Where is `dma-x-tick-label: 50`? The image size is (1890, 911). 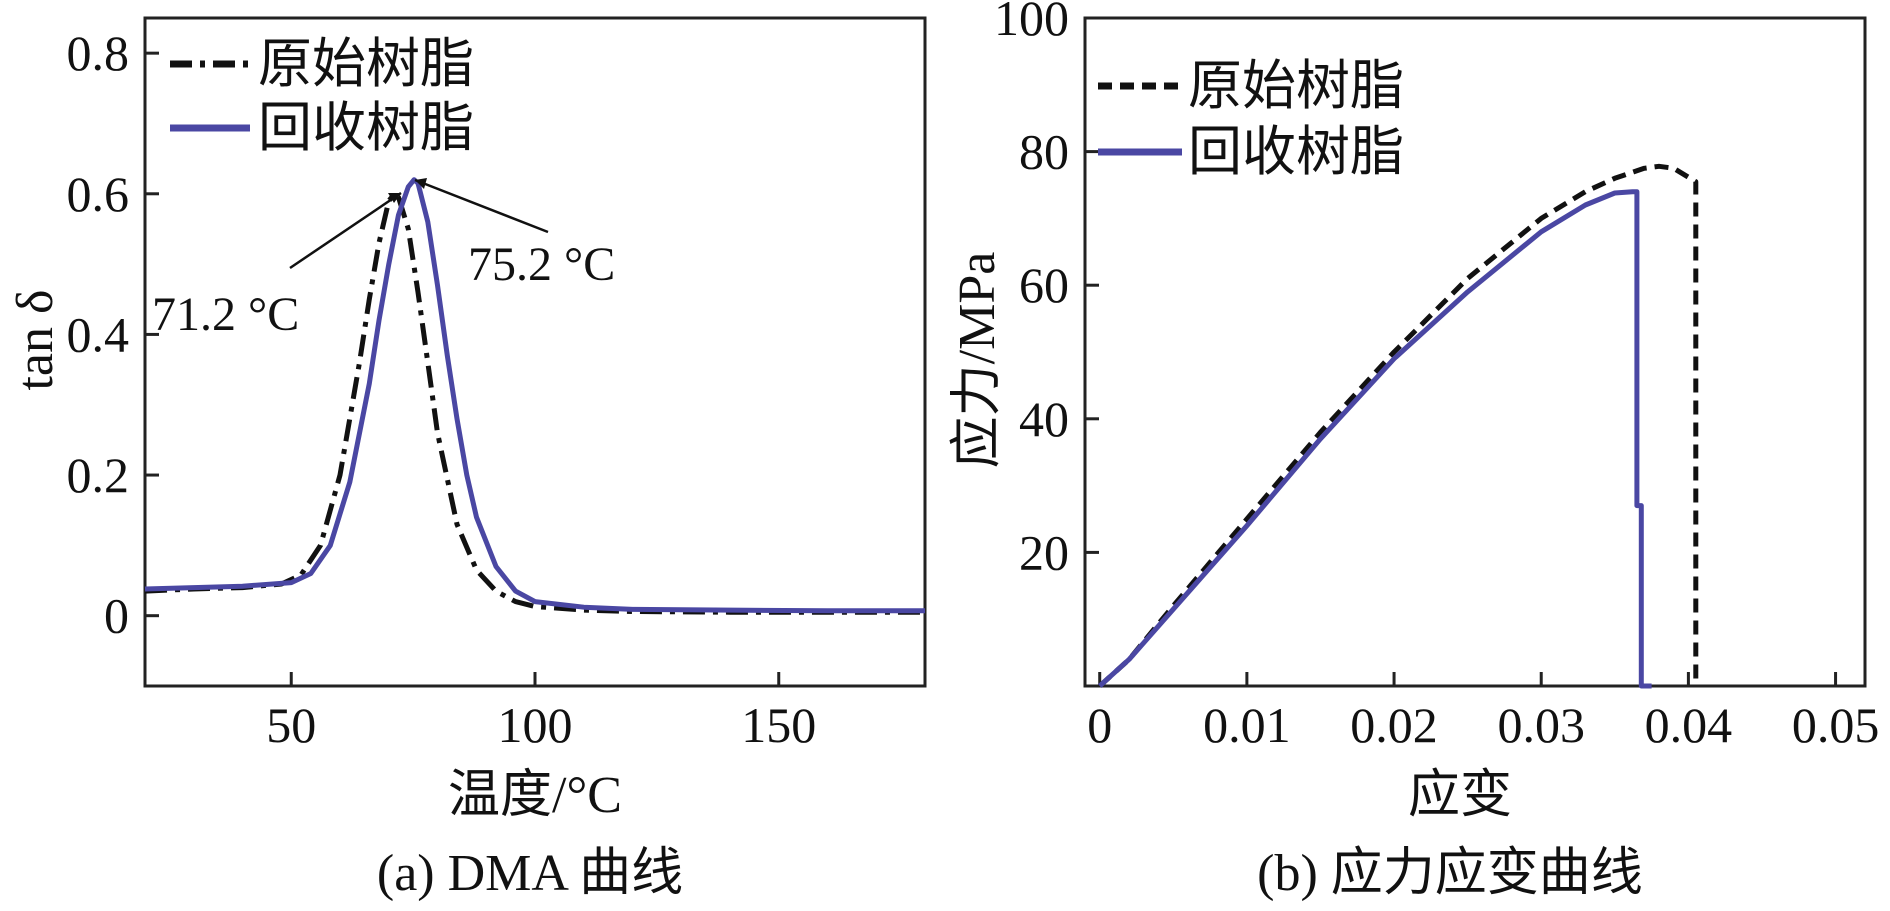
dma-x-tick-label: 50 is located at coordinates (291, 725).